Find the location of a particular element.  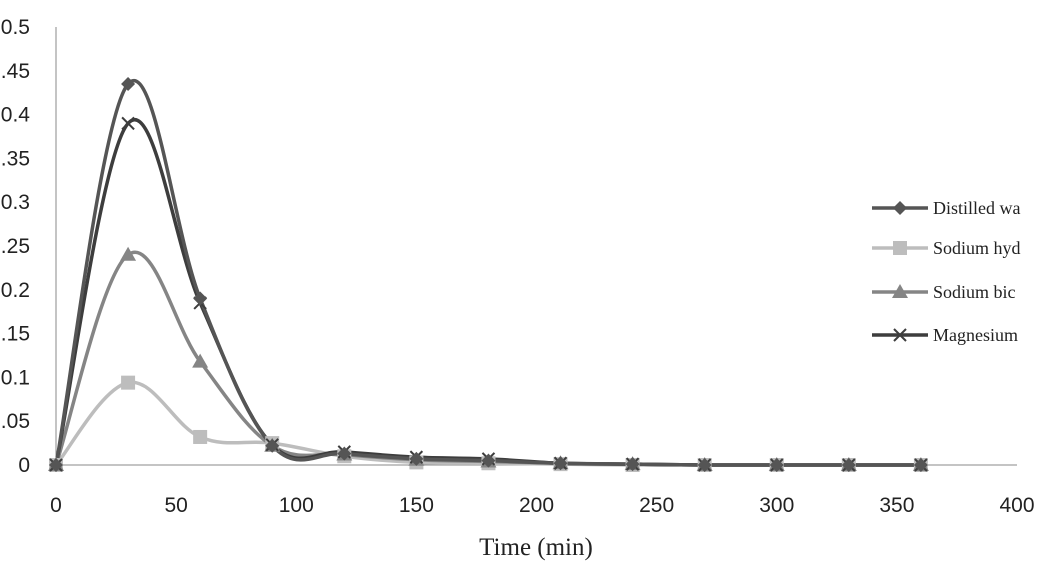

legend-marker-diamond is located at coordinates (900, 208).